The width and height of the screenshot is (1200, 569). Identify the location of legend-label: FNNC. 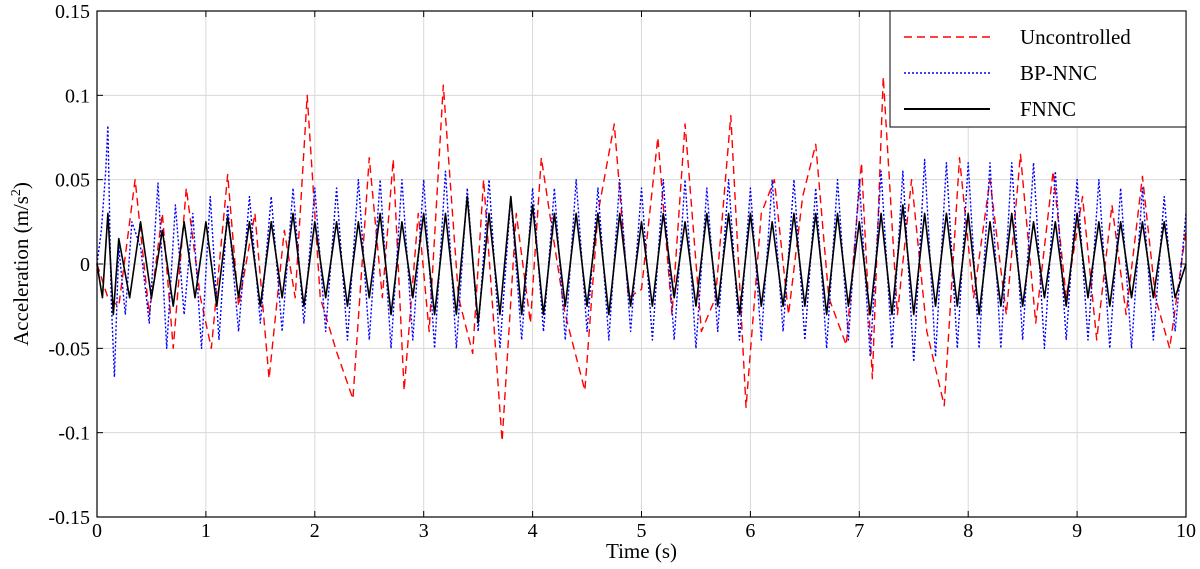
(1048, 109).